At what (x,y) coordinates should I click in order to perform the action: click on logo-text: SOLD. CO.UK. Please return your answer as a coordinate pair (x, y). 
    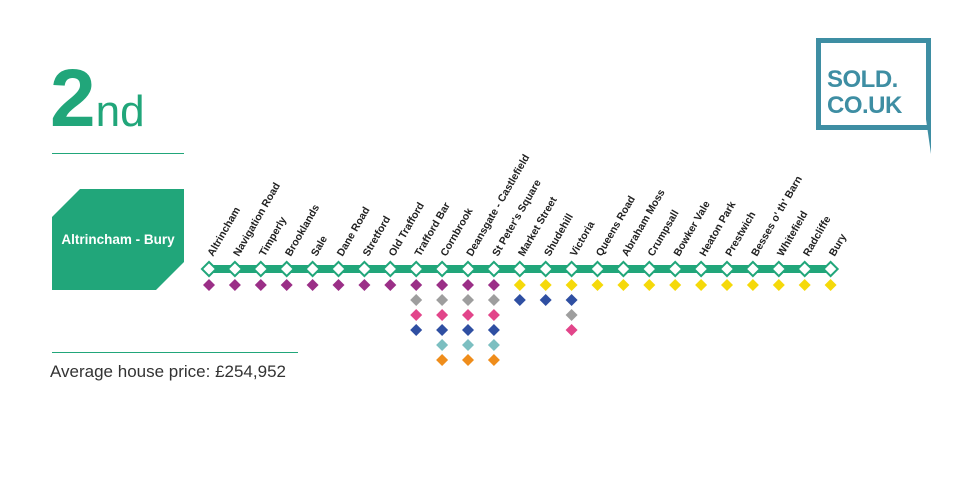
    Looking at the image, I should click on (864, 93).